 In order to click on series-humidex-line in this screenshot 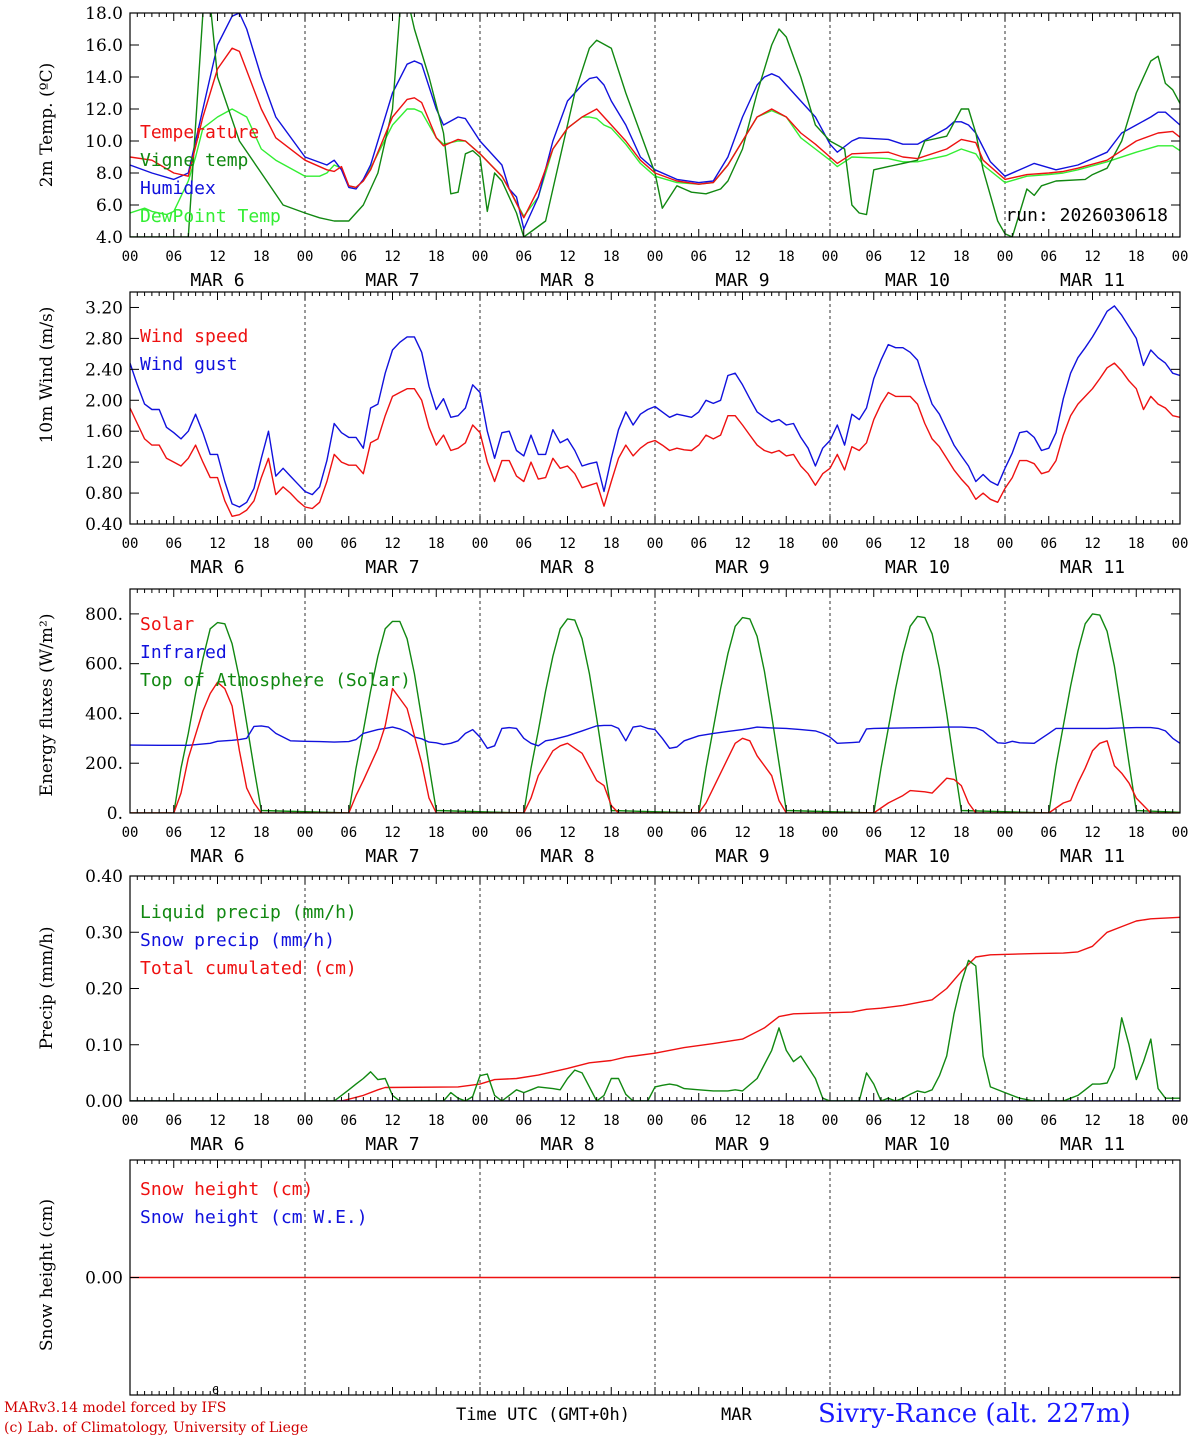, I will do `click(655, 121)`.